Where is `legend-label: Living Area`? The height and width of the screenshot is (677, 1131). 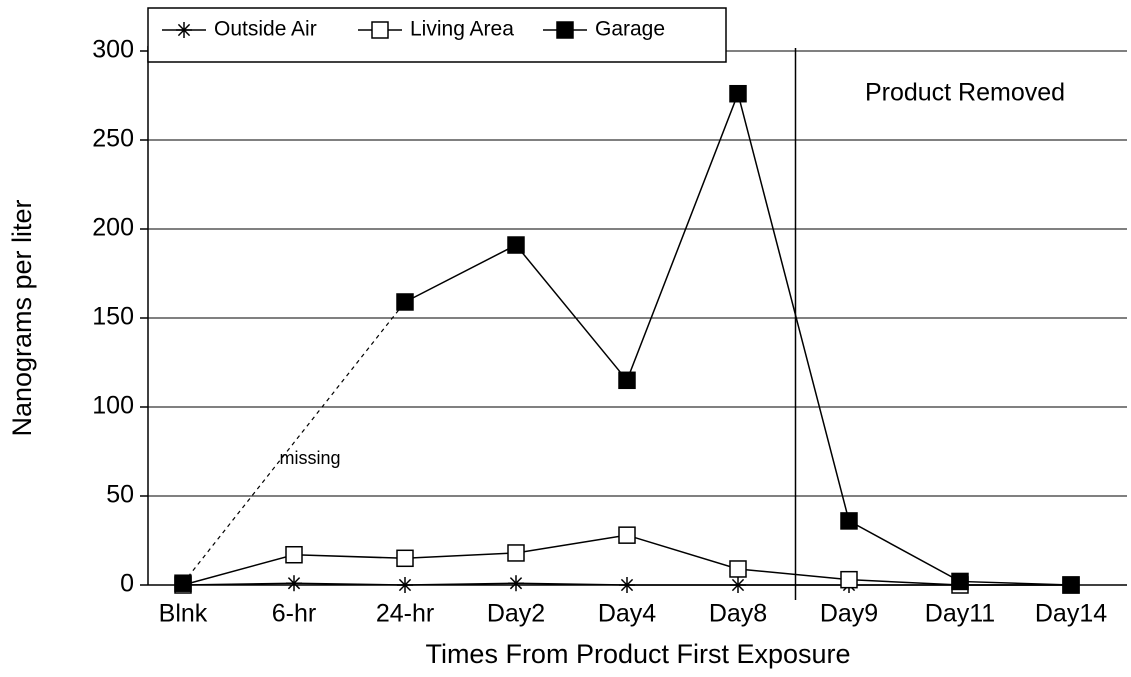
legend-label: Living Area is located at coordinates (462, 29).